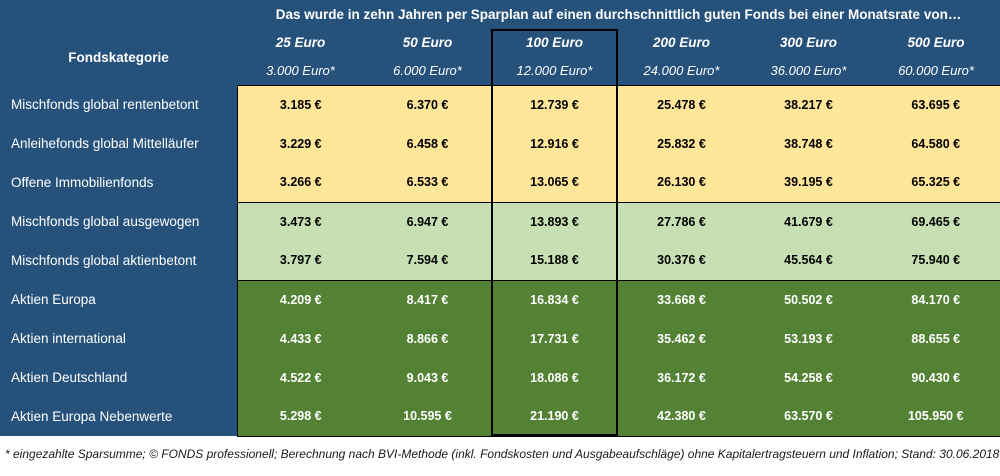 Image resolution: width=1000 pixels, height=476 pixels. I want to click on value-cell: 4.209 €, so click(300, 299).